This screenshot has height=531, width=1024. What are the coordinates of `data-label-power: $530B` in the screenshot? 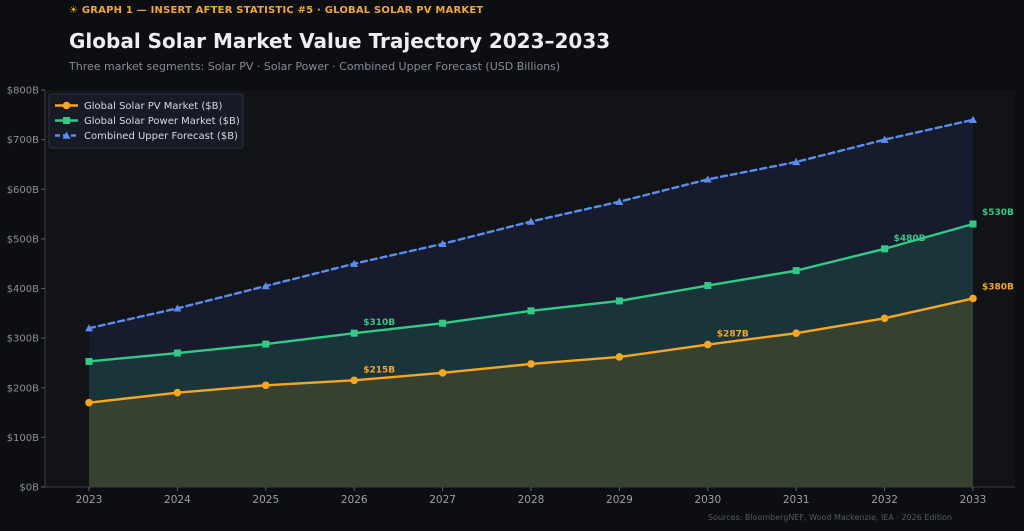 It's located at (998, 213).